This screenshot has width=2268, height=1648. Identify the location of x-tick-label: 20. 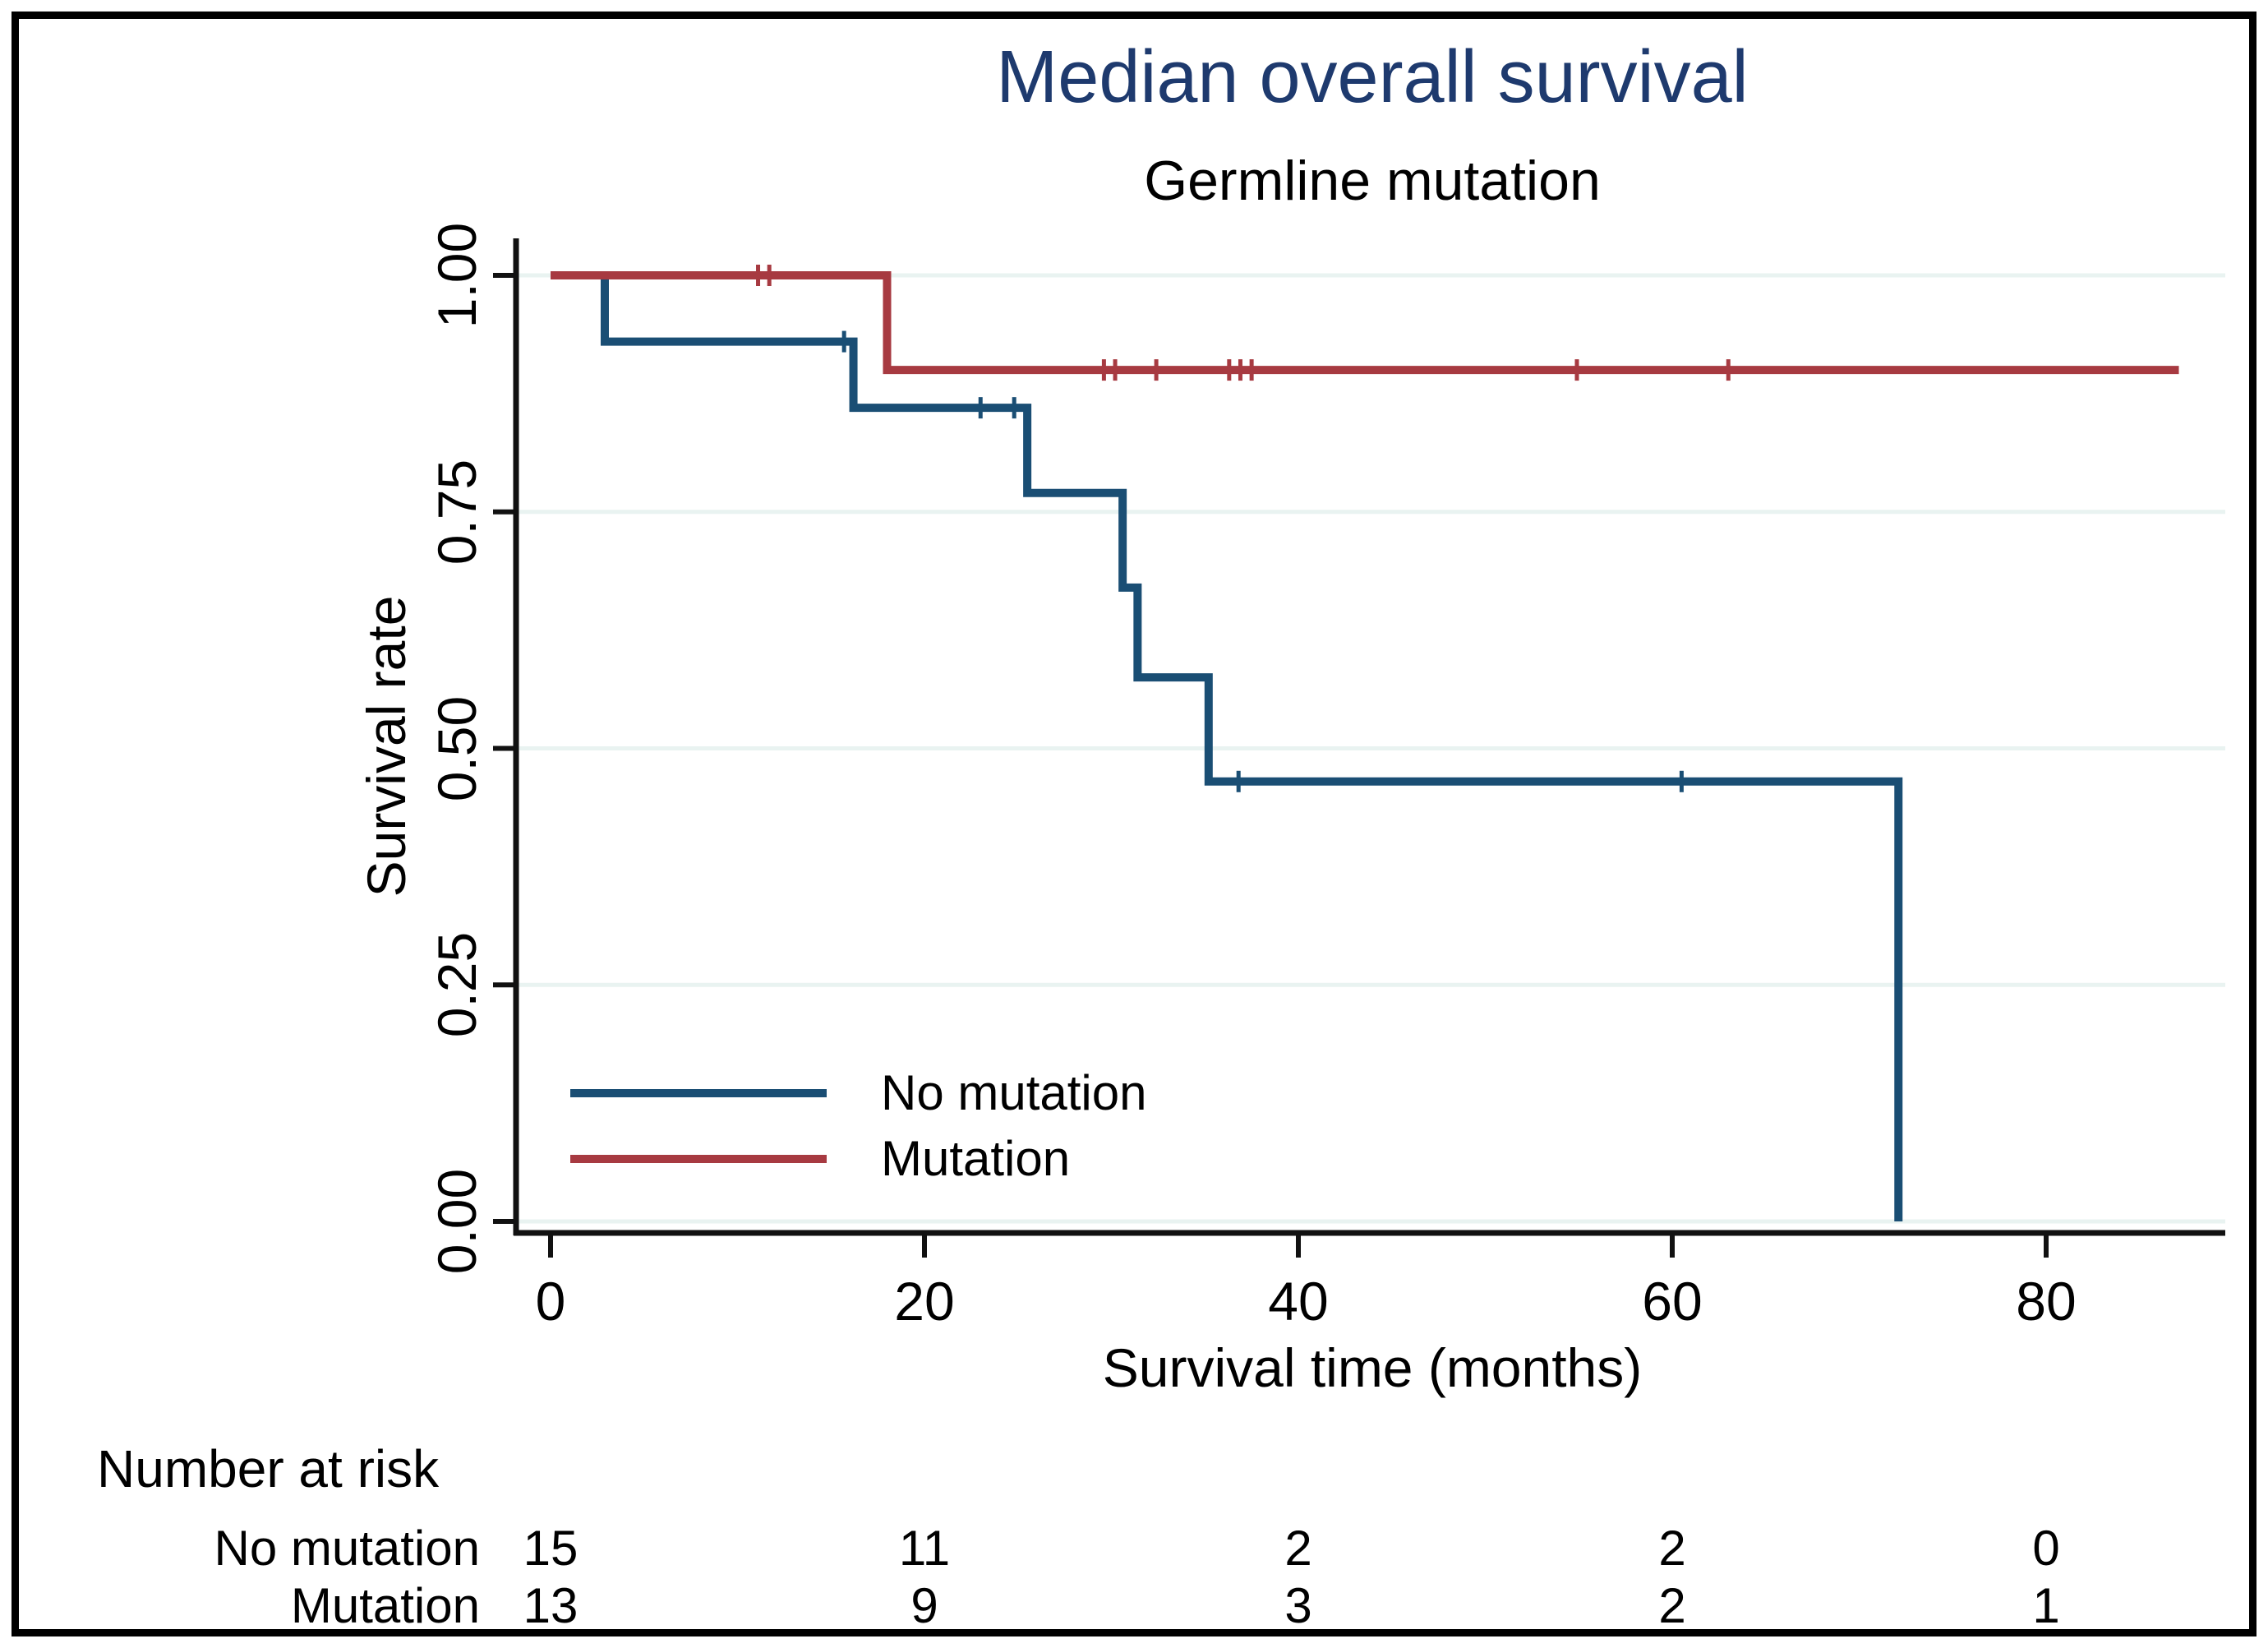
(925, 1301).